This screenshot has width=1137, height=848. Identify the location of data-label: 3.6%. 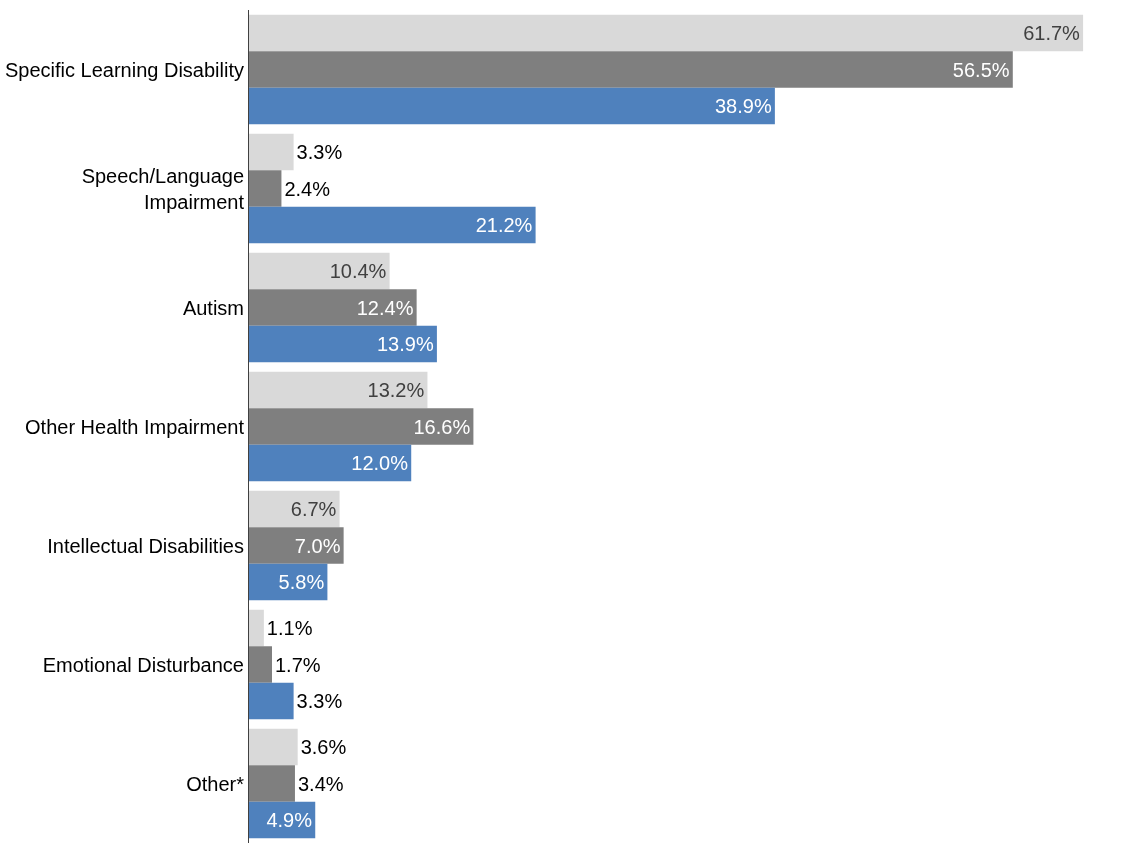
(323, 747).